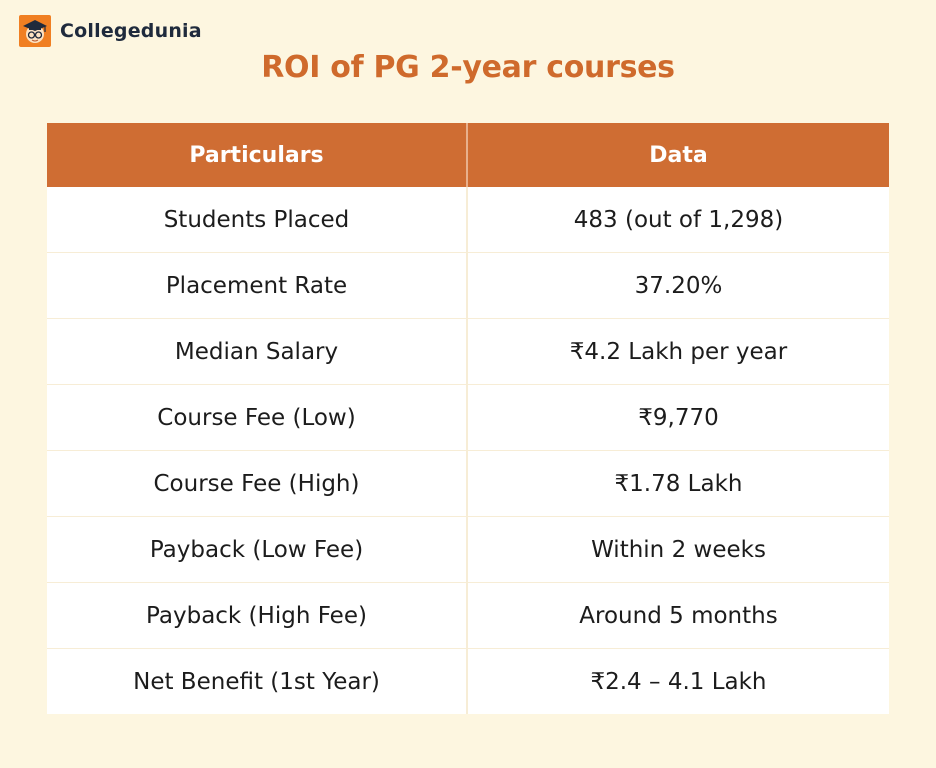 The width and height of the screenshot is (936, 768). I want to click on row-label: Payback (Low Fee), so click(257, 549).